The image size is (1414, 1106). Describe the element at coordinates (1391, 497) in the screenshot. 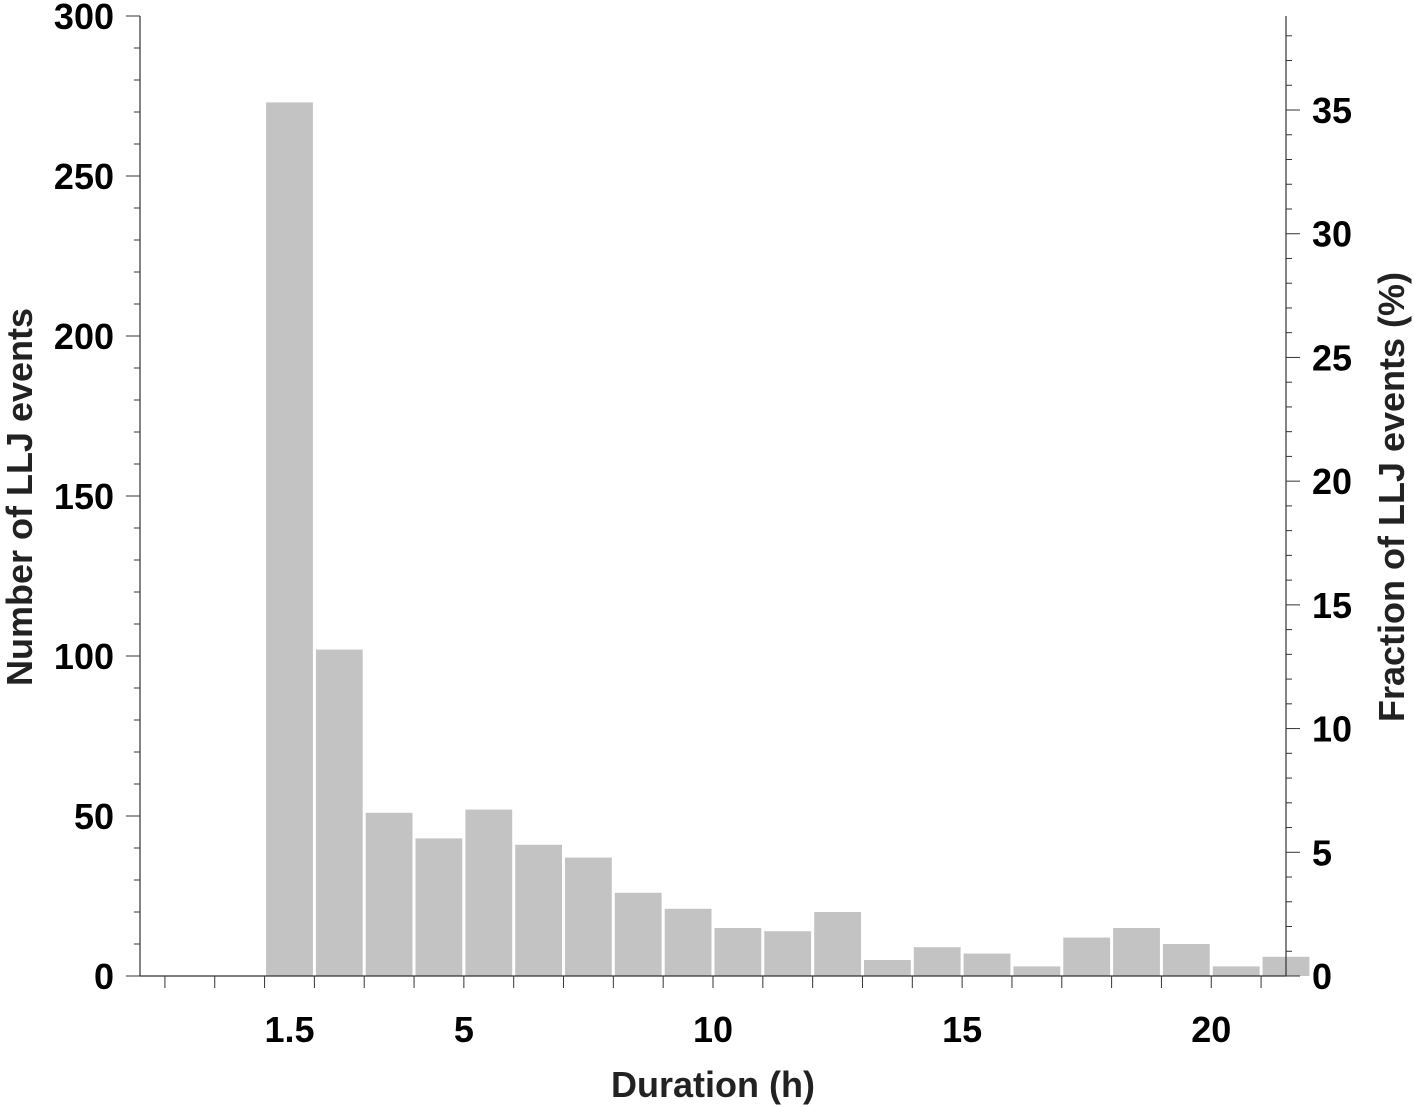

I see `y2-axis-title: Fraction of LLJ events (%)` at that location.